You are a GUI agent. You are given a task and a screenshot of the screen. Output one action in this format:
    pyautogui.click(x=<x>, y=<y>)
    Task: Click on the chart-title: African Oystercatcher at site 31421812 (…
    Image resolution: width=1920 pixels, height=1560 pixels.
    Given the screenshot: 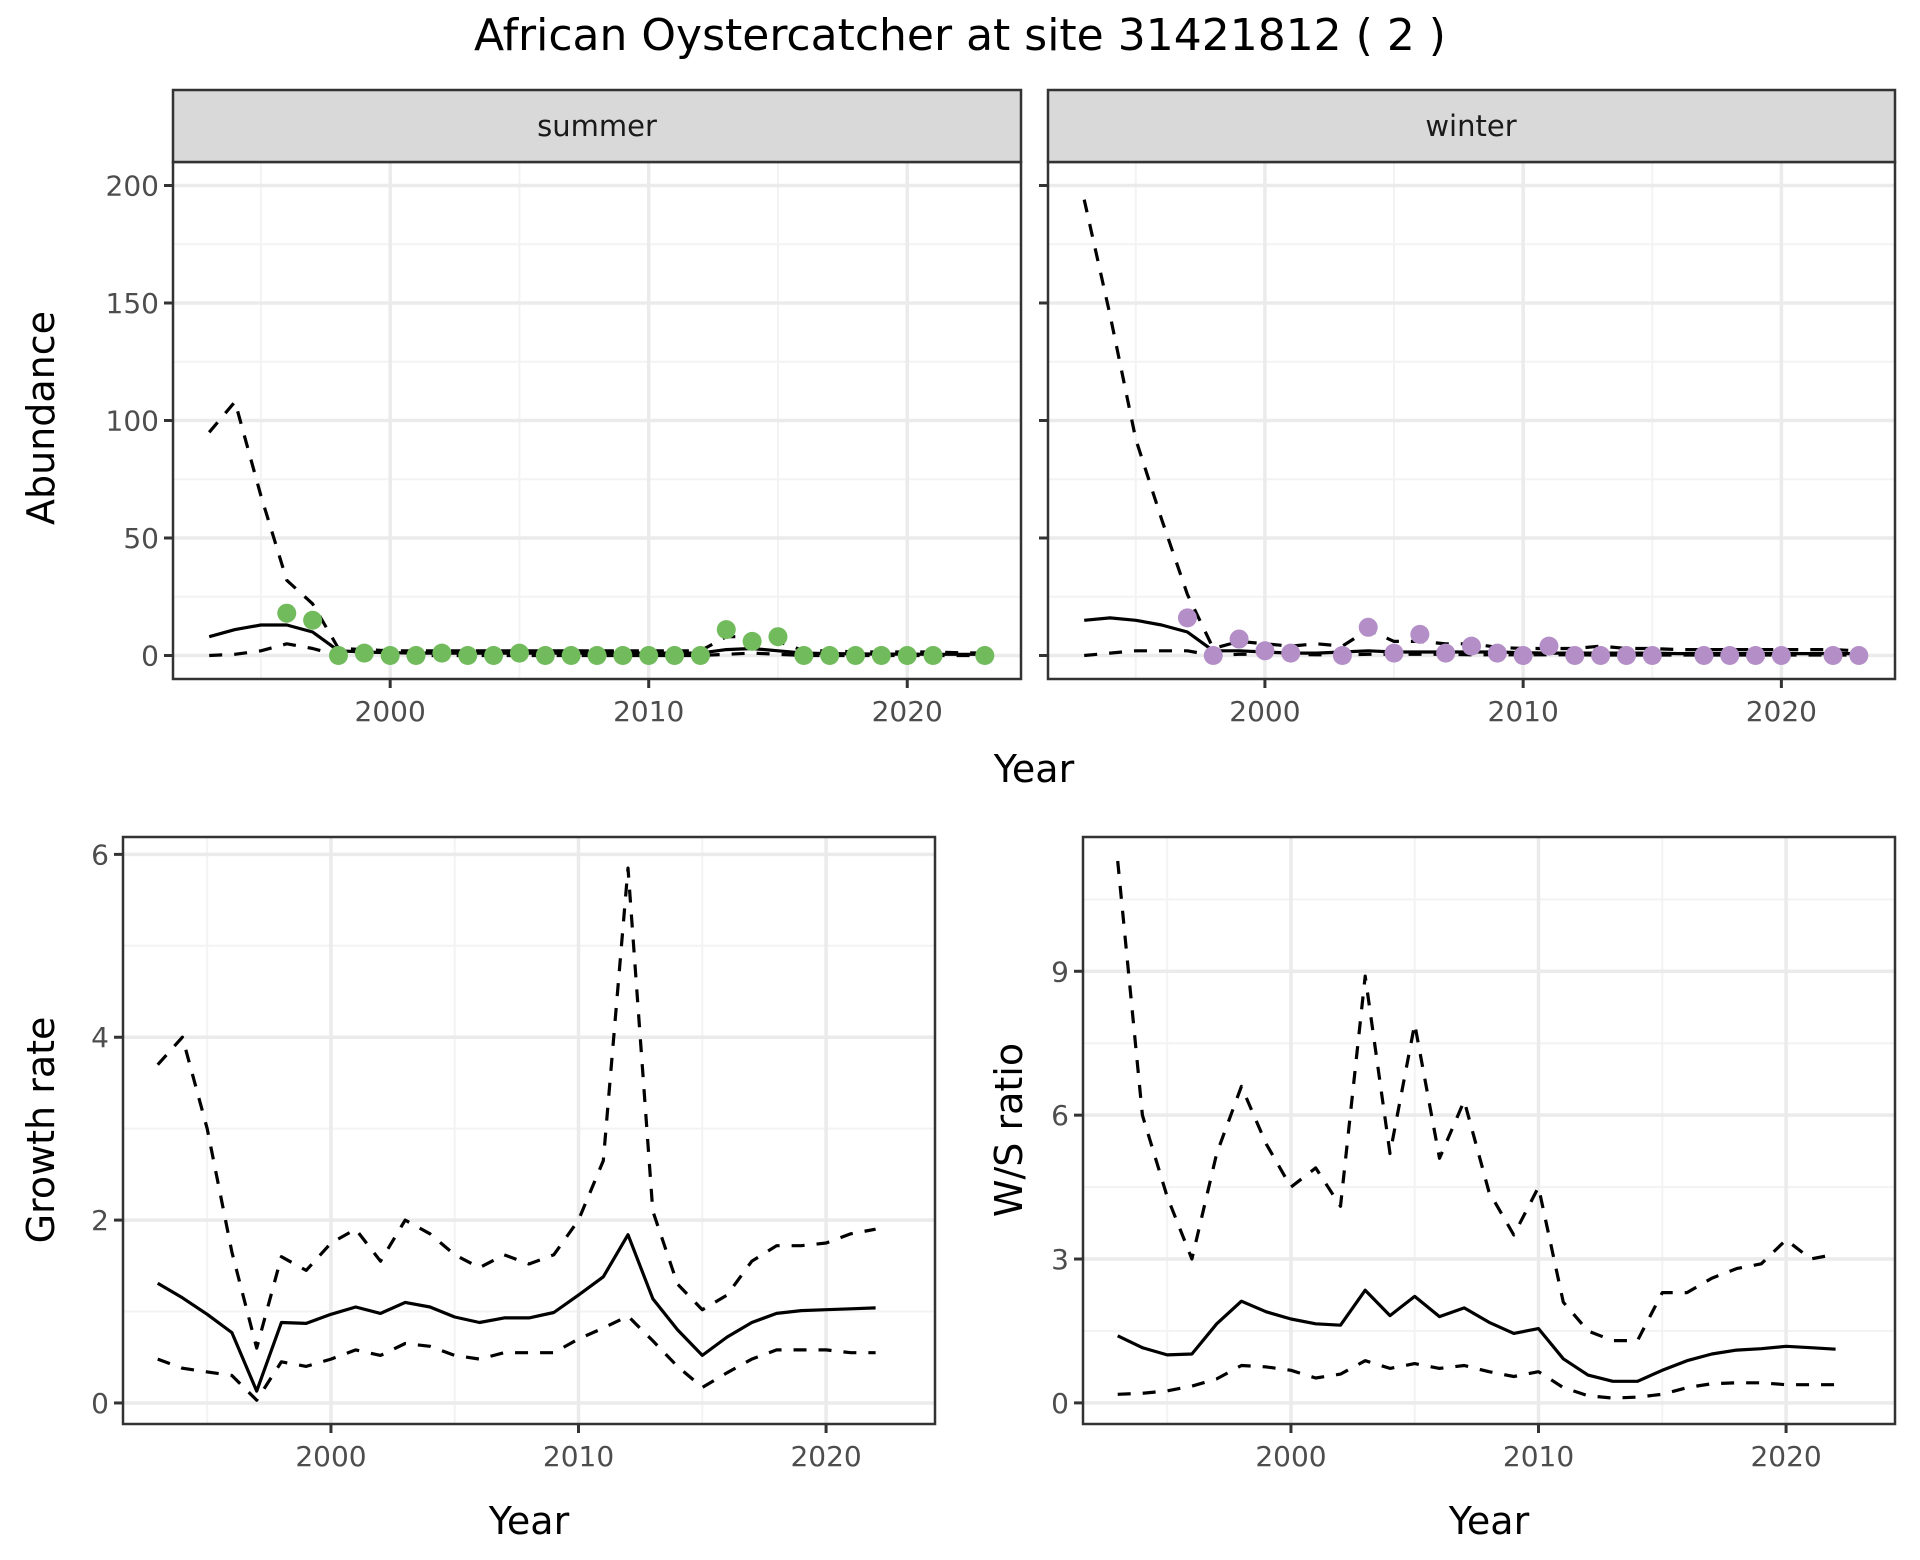 What is the action you would take?
    pyautogui.click(x=960, y=35)
    